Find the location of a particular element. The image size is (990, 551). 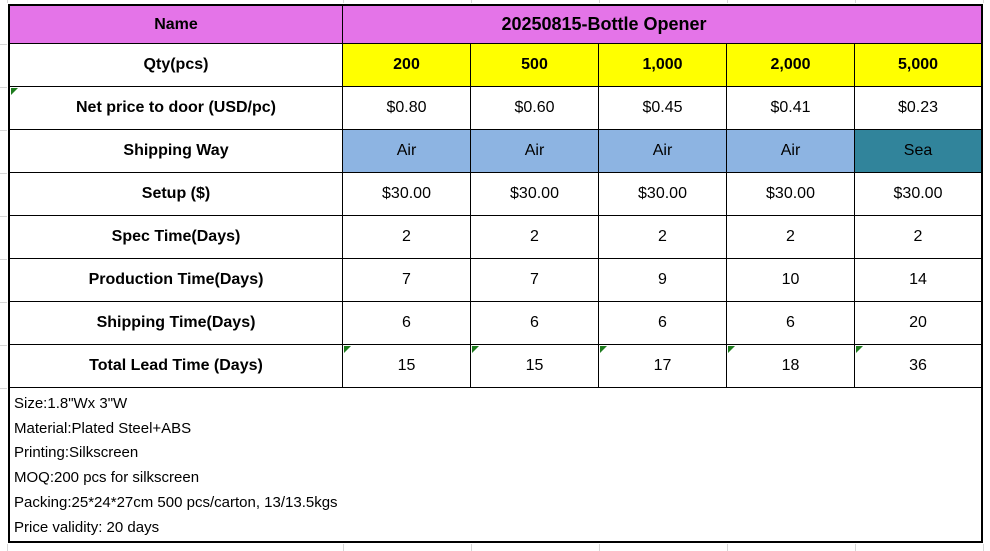

price-value-cell: $0.45 is located at coordinates (663, 108).